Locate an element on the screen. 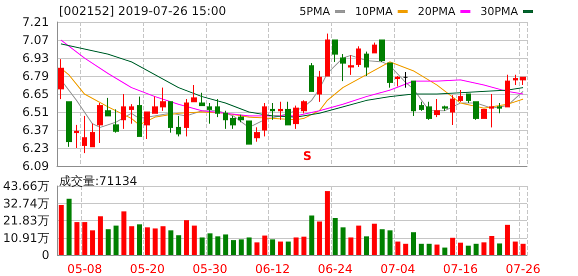 The height and width of the screenshot is (276, 578). x-tick-label: 05-08 is located at coordinates (84, 269).